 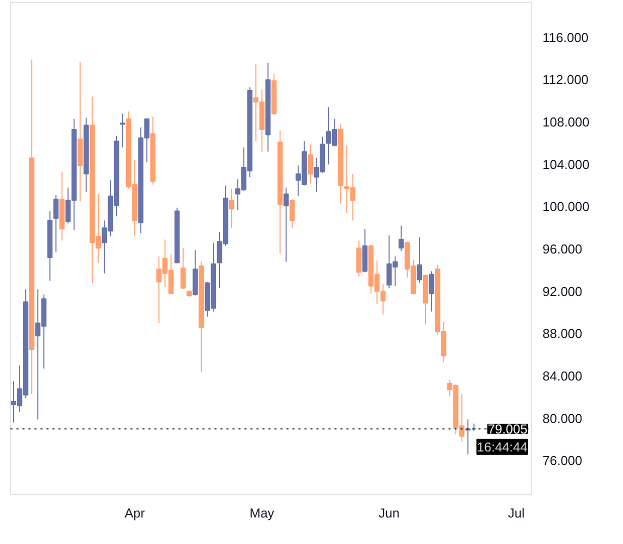 What do you see at coordinates (135, 513) in the screenshot?
I see `x-tick-label: Apr` at bounding box center [135, 513].